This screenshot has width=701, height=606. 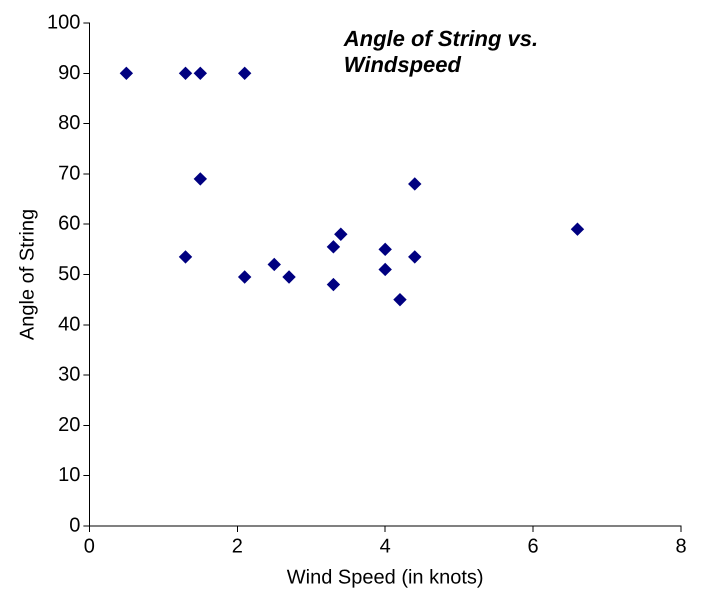 What do you see at coordinates (69, 173) in the screenshot?
I see `y-tick-label: 70` at bounding box center [69, 173].